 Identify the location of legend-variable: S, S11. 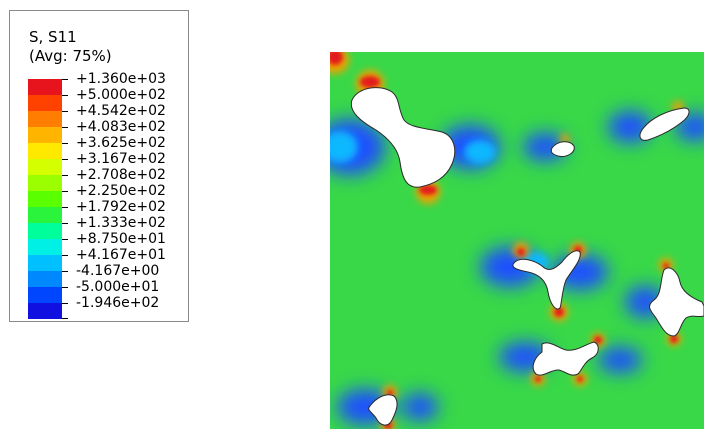
(53, 37).